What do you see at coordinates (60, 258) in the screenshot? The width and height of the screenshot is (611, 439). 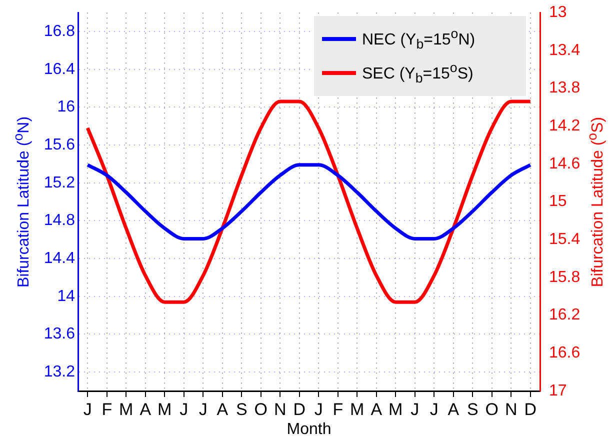 I see `y-tick-label: 14.4` at bounding box center [60, 258].